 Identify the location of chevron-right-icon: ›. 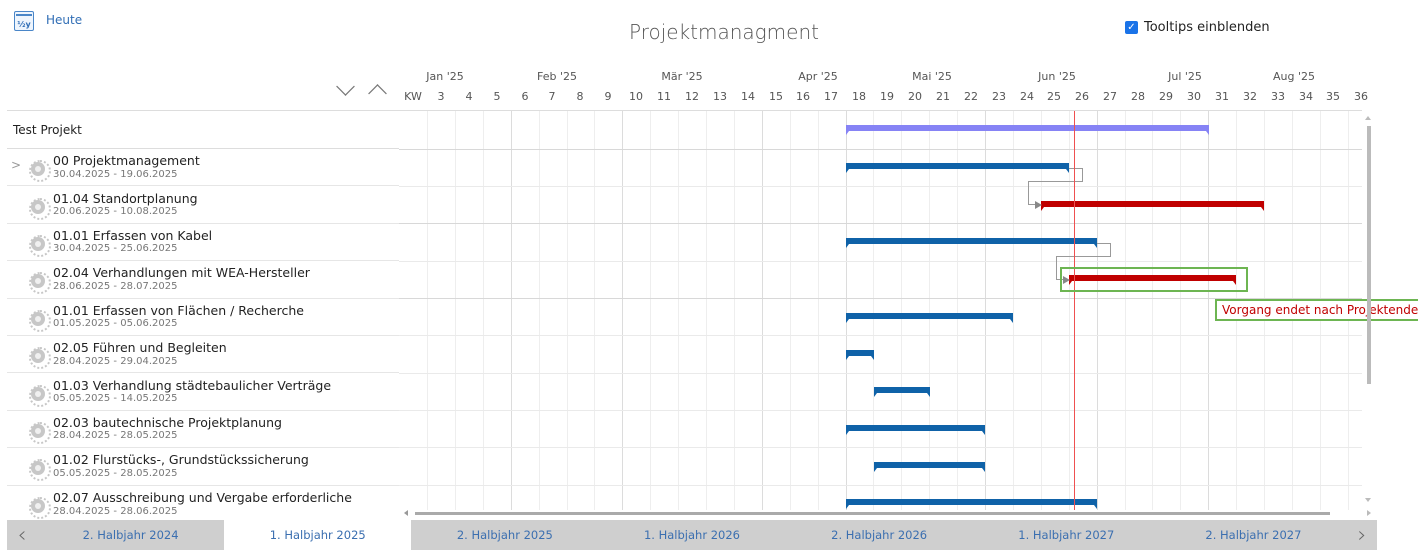
(1362, 535).